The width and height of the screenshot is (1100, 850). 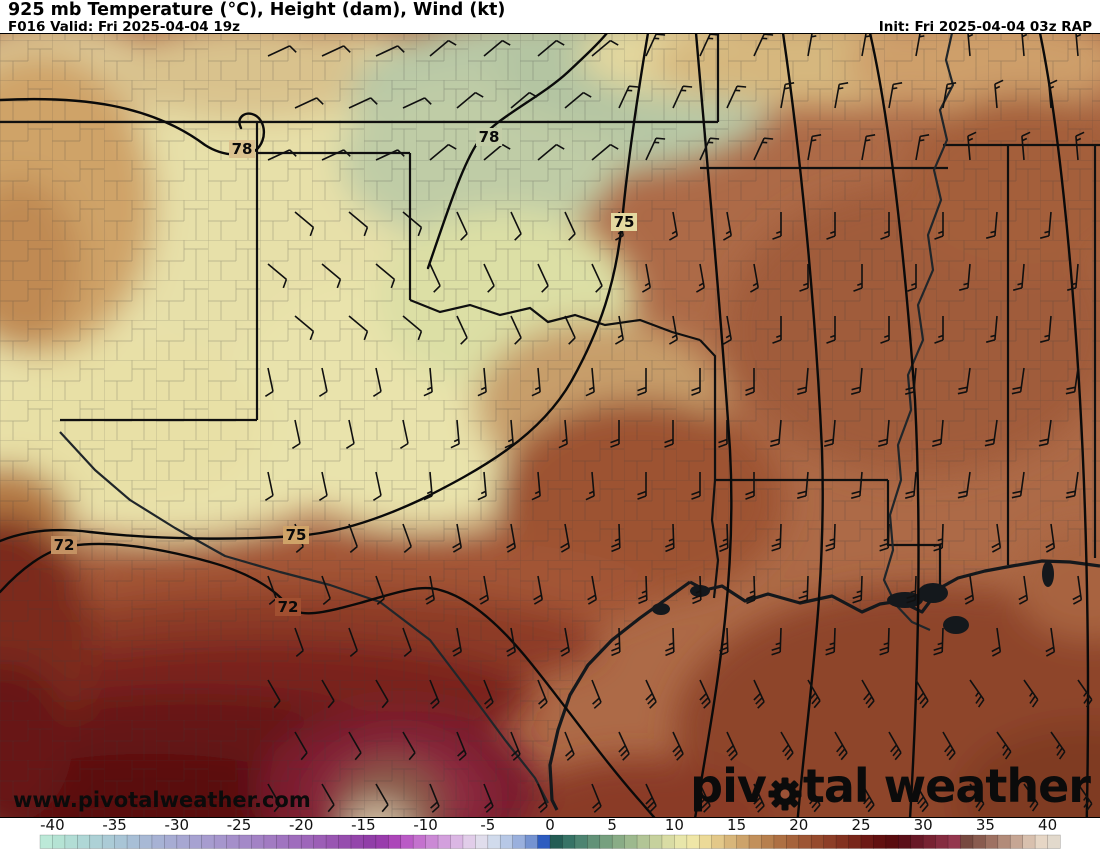 What do you see at coordinates (674, 826) in the screenshot?
I see `svg-text: 10` at bounding box center [674, 826].